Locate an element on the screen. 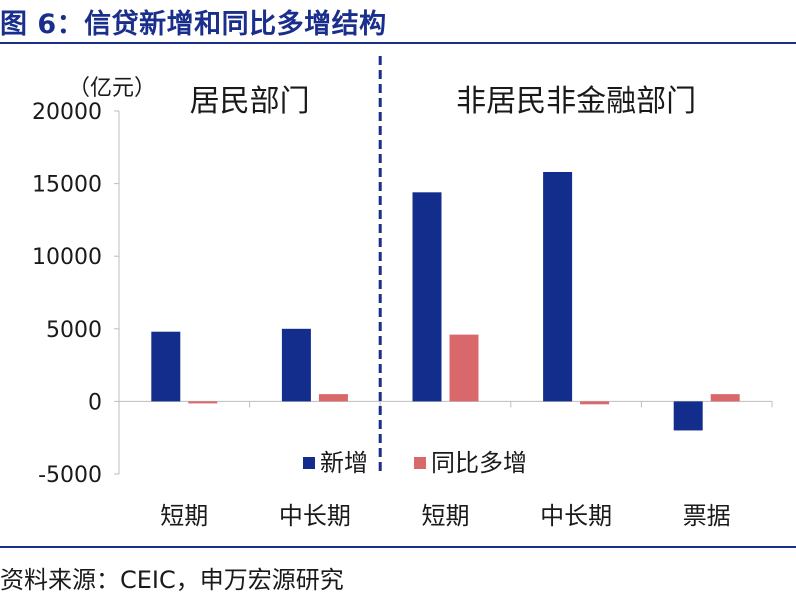 The height and width of the screenshot is (600, 796). y-tick-label: 20000 is located at coordinates (67, 112).